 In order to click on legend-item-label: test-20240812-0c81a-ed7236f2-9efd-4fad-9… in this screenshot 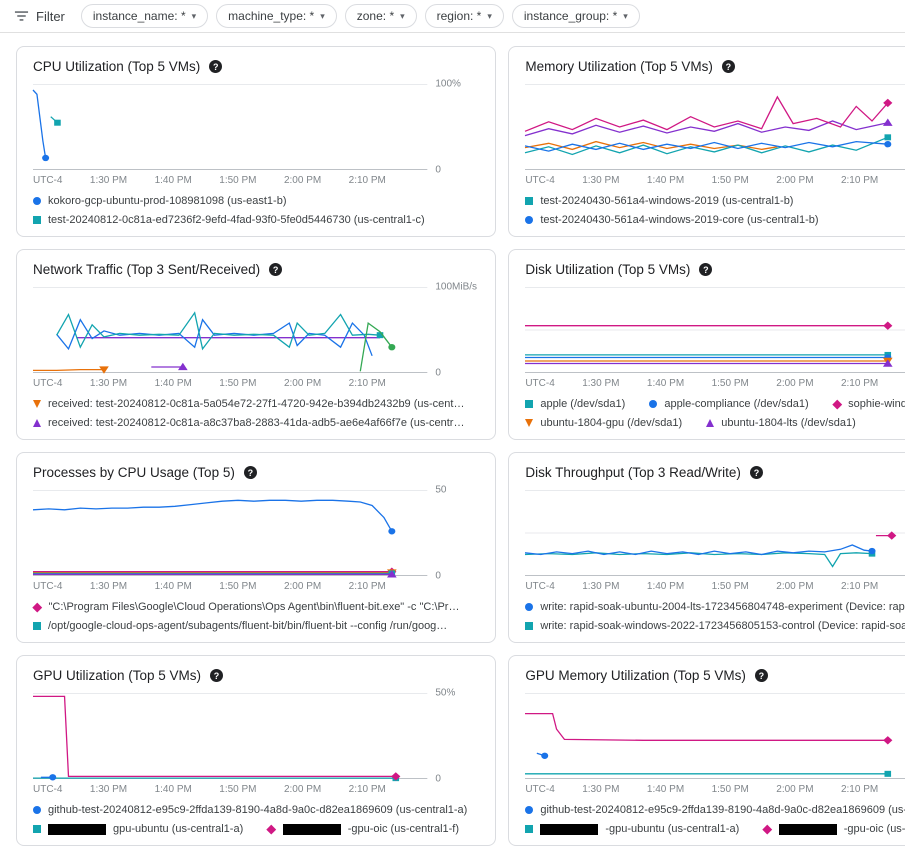, I will do `click(236, 220)`.